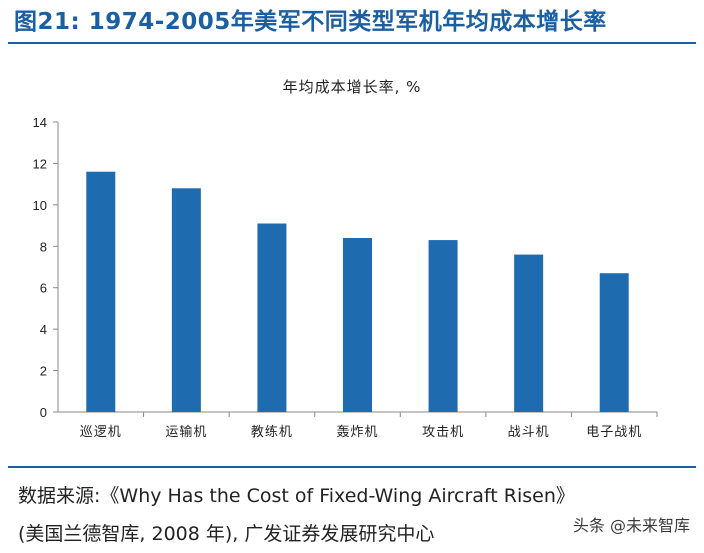 This screenshot has height=553, width=704. Describe the element at coordinates (352, 467) in the screenshot. I see `source-divider` at that location.